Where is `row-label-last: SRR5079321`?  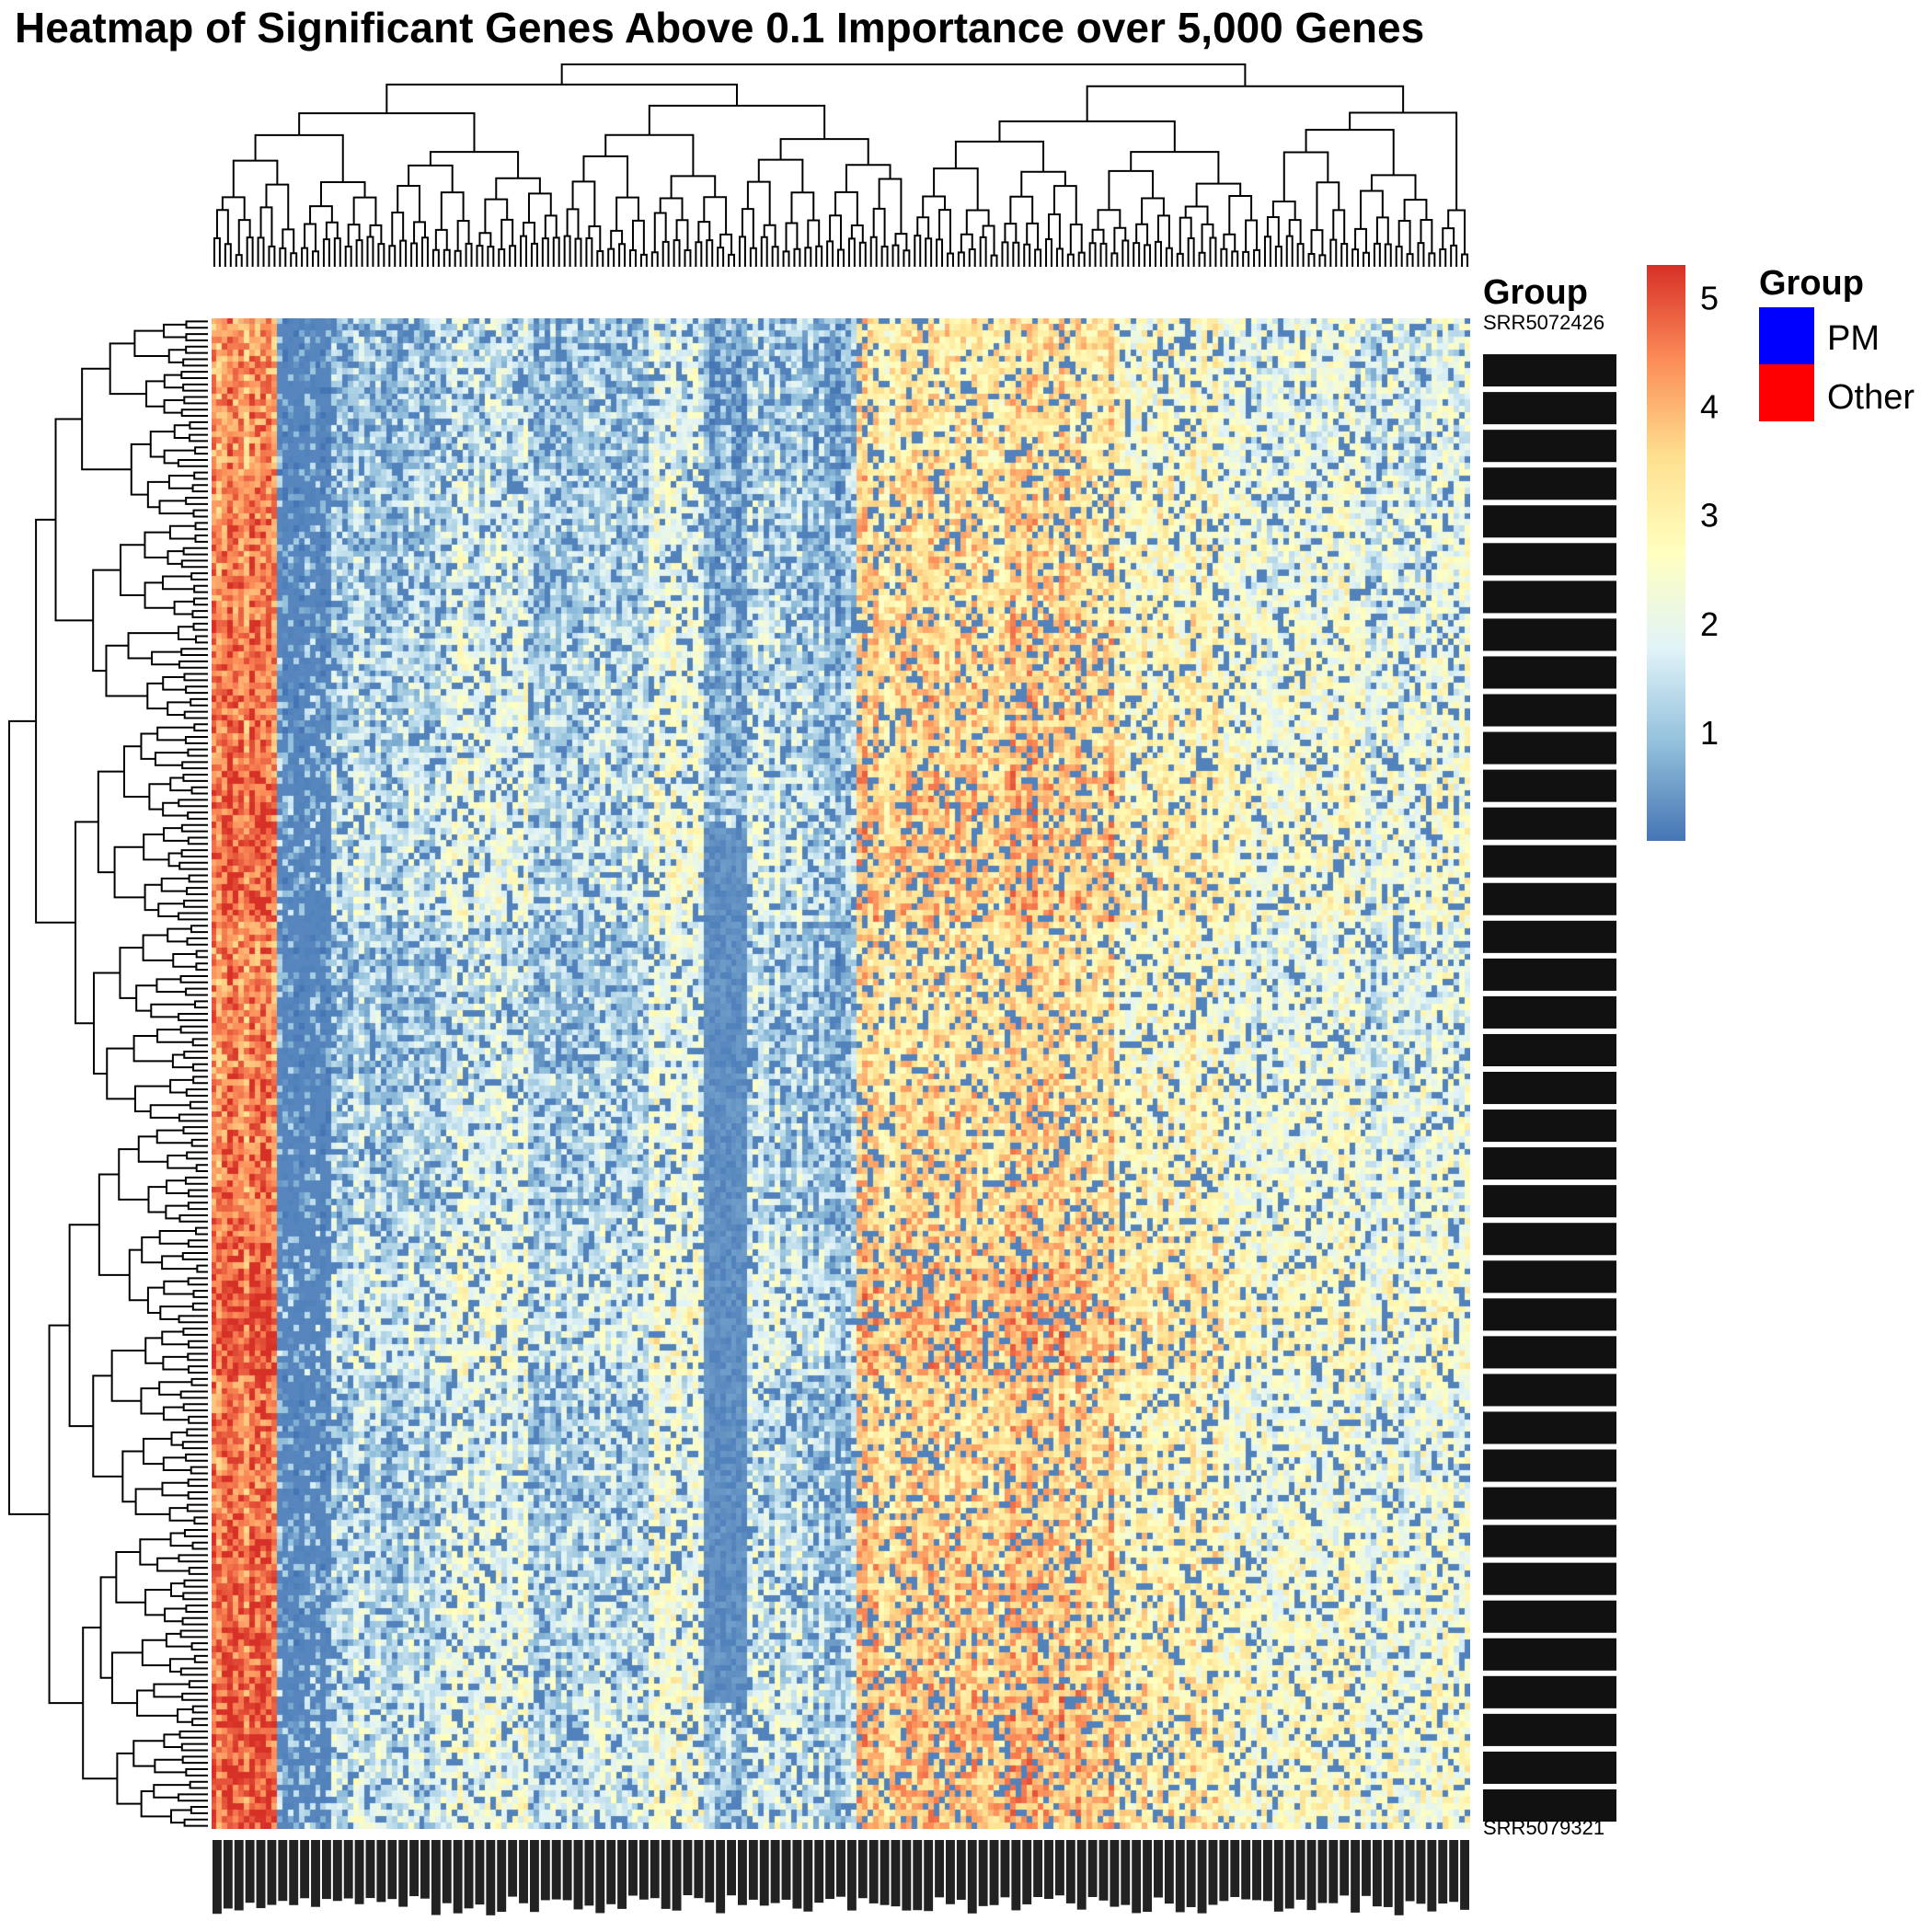
row-label-last: SRR5079321 is located at coordinates (1543, 1827).